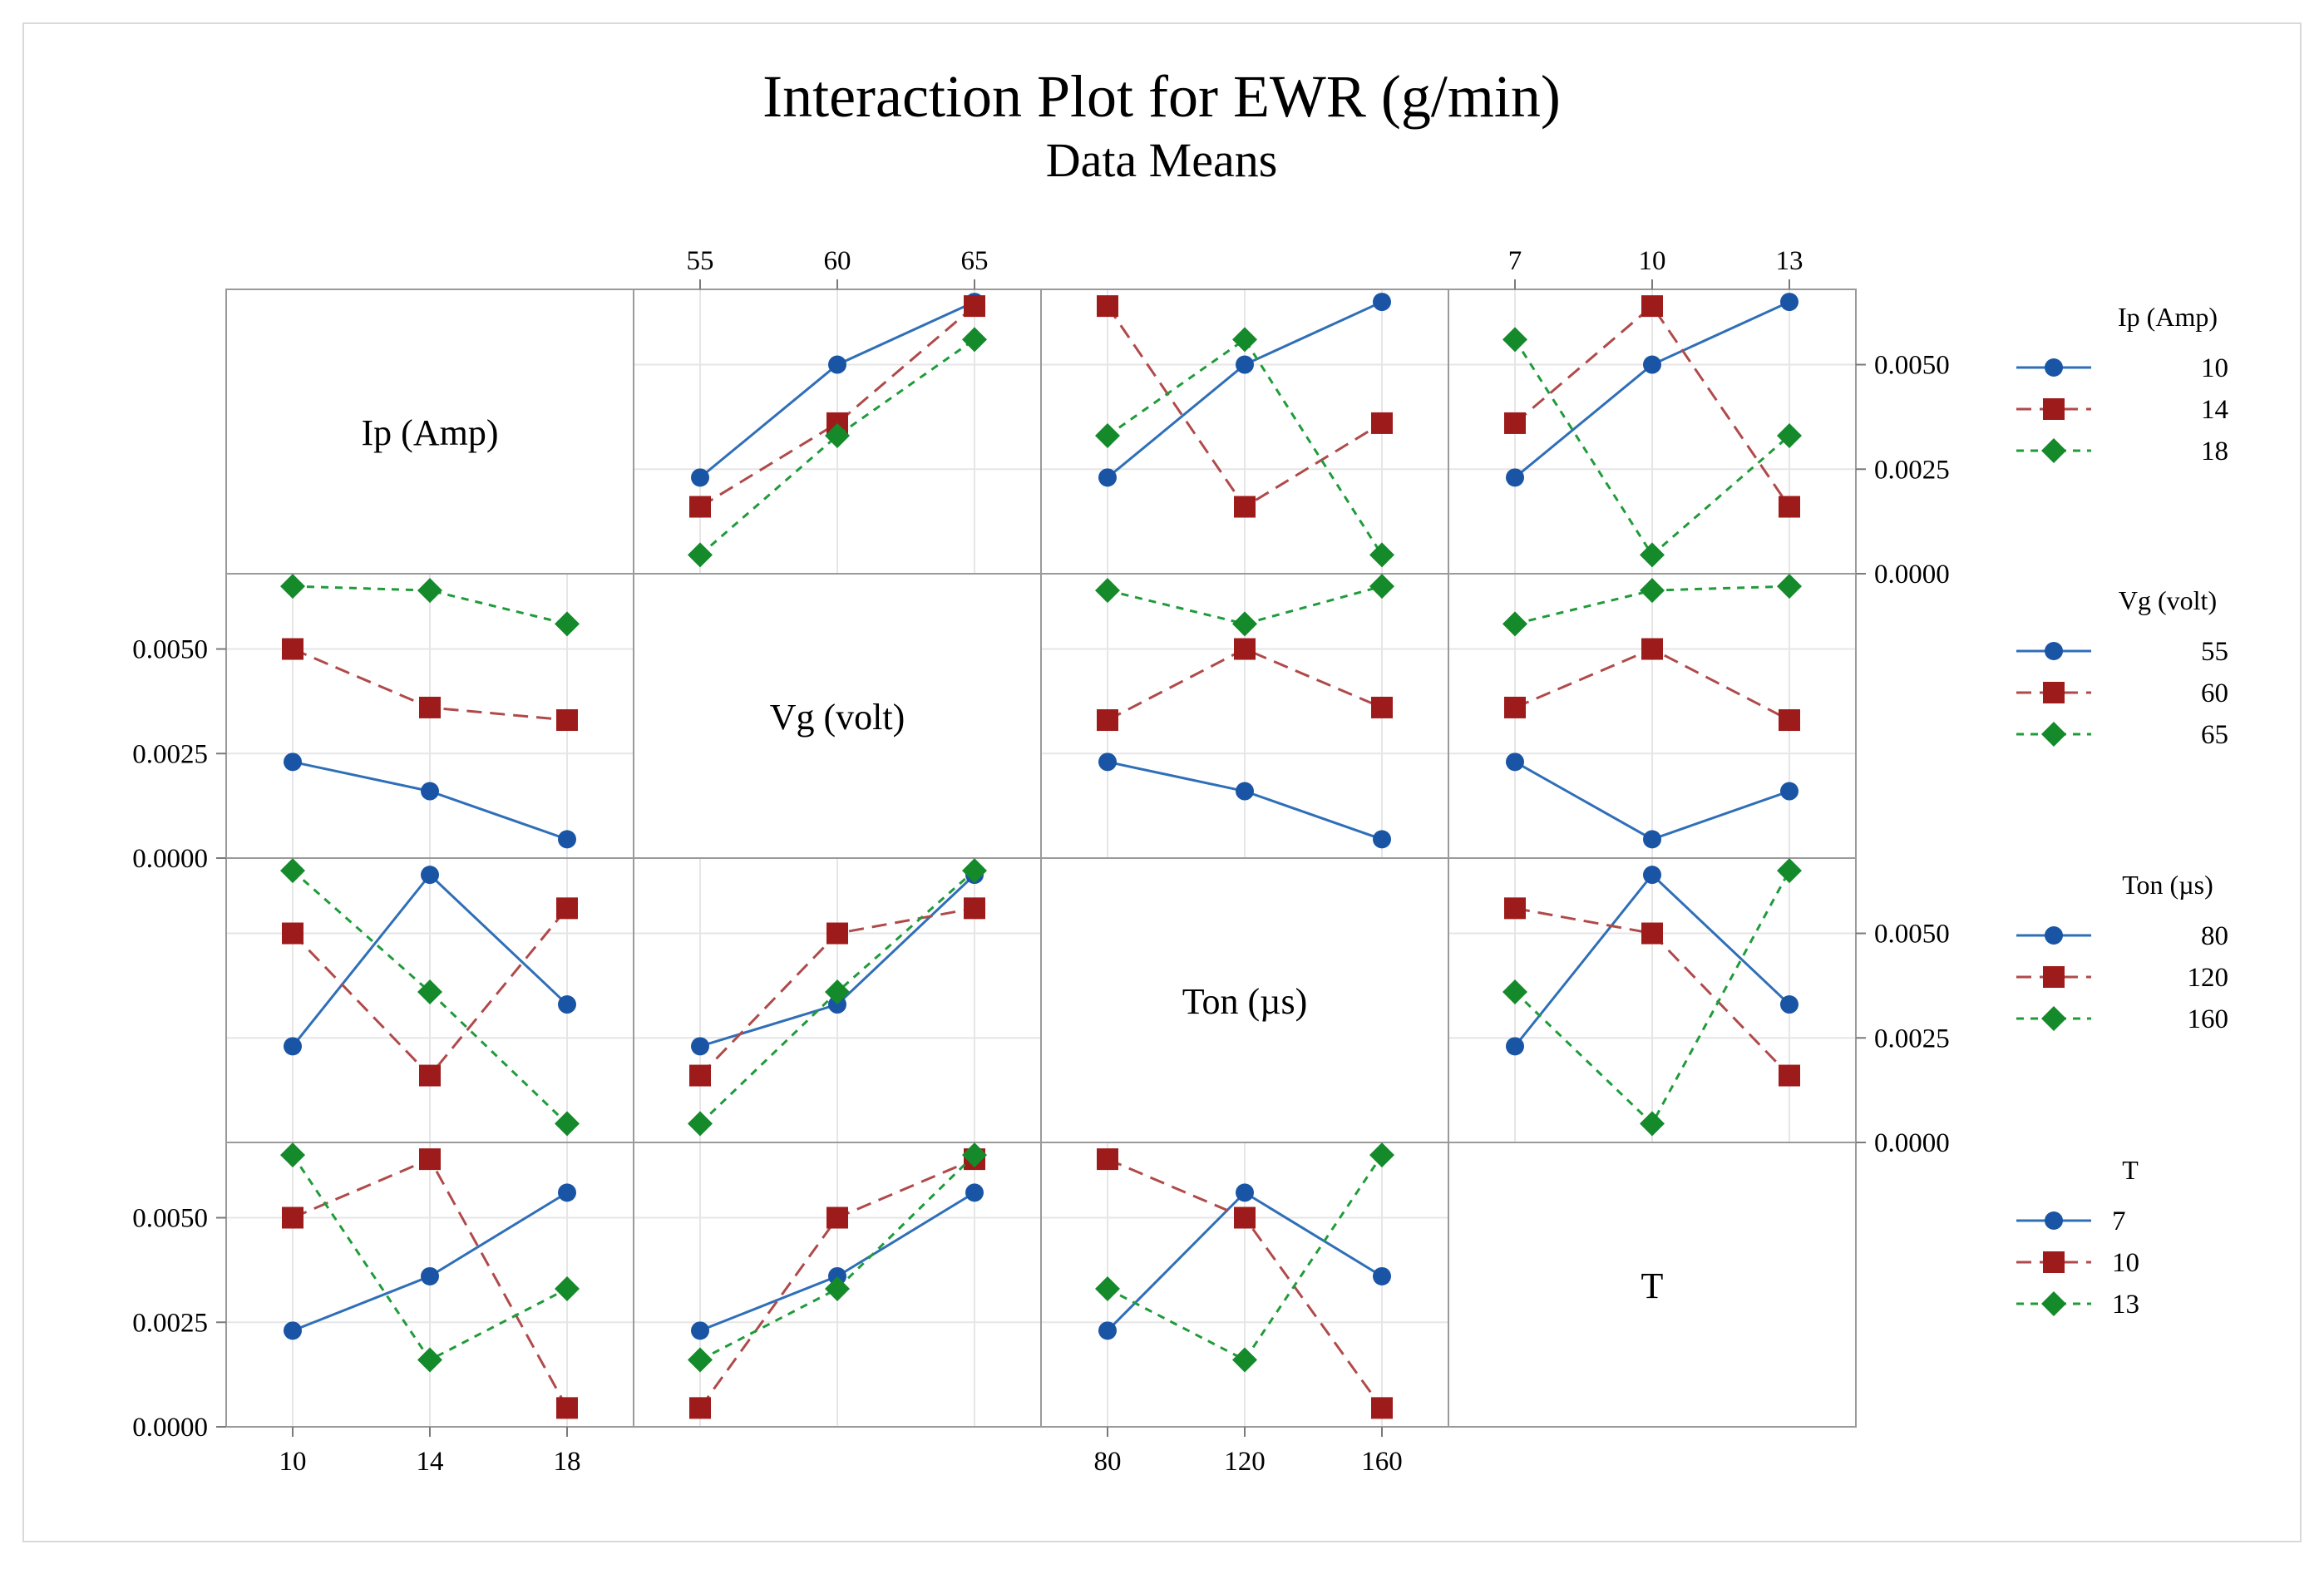 The width and height of the screenshot is (2324, 1569). What do you see at coordinates (1790, 720) in the screenshot?
I see `data-point-r1-c3-s1-x2` at bounding box center [1790, 720].